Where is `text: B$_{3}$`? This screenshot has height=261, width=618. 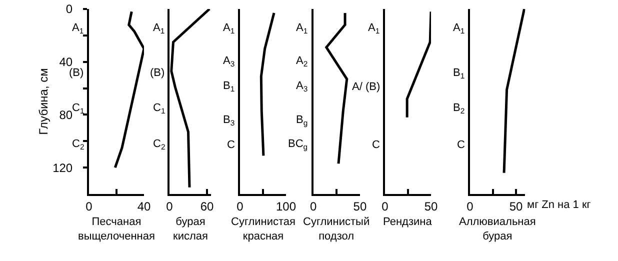 text: B$_{3}$ is located at coordinates (229, 121).